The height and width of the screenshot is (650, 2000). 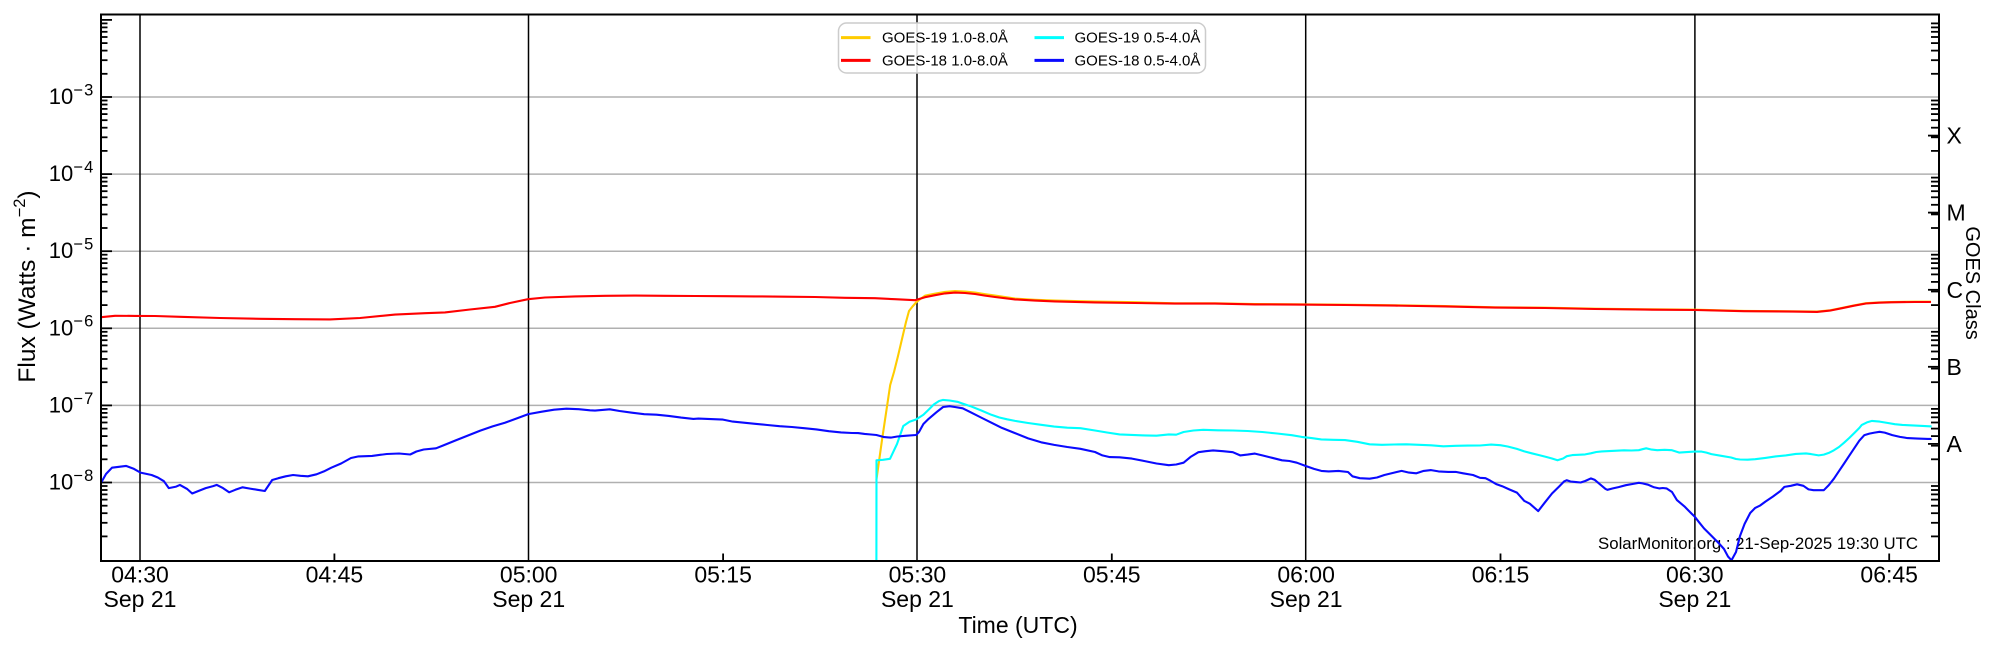 I want to click on svg-text: A, so click(x=1955, y=444).